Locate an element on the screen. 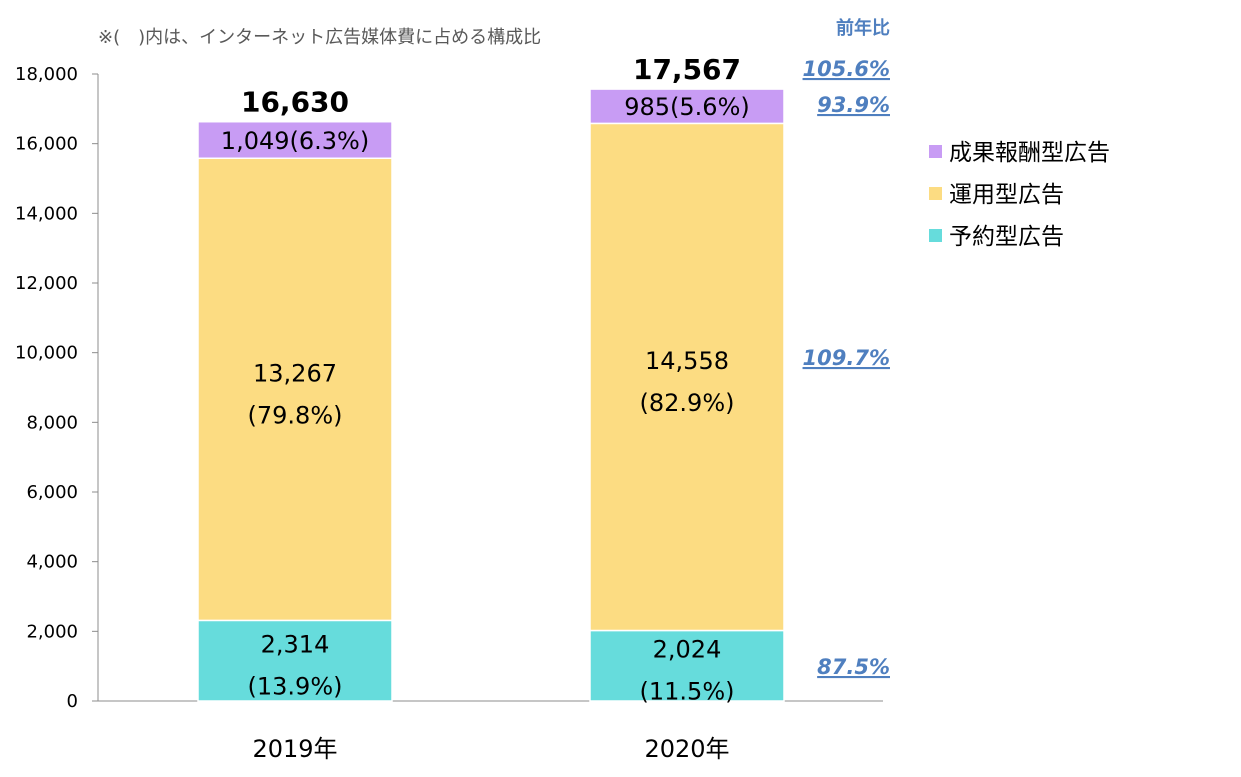 The height and width of the screenshot is (777, 1241). y-tick-label: 12,000 is located at coordinates (46, 283).